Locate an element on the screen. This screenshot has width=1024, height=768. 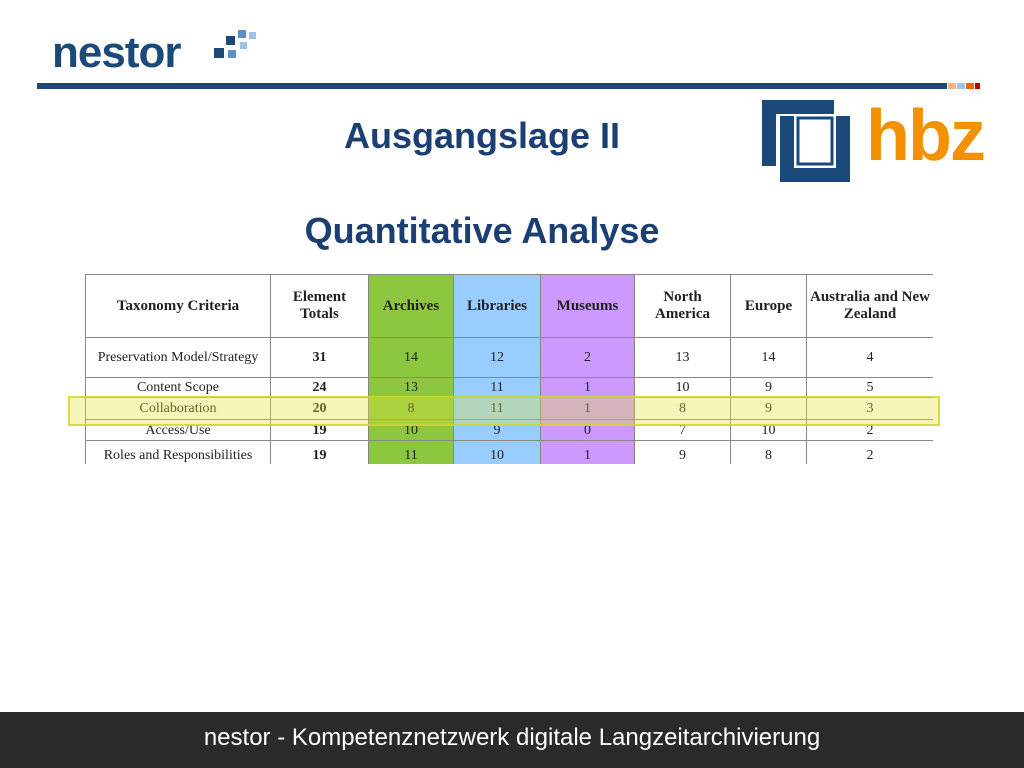
subtitle: Quantitative Analyse is located at coordinates (482, 230).